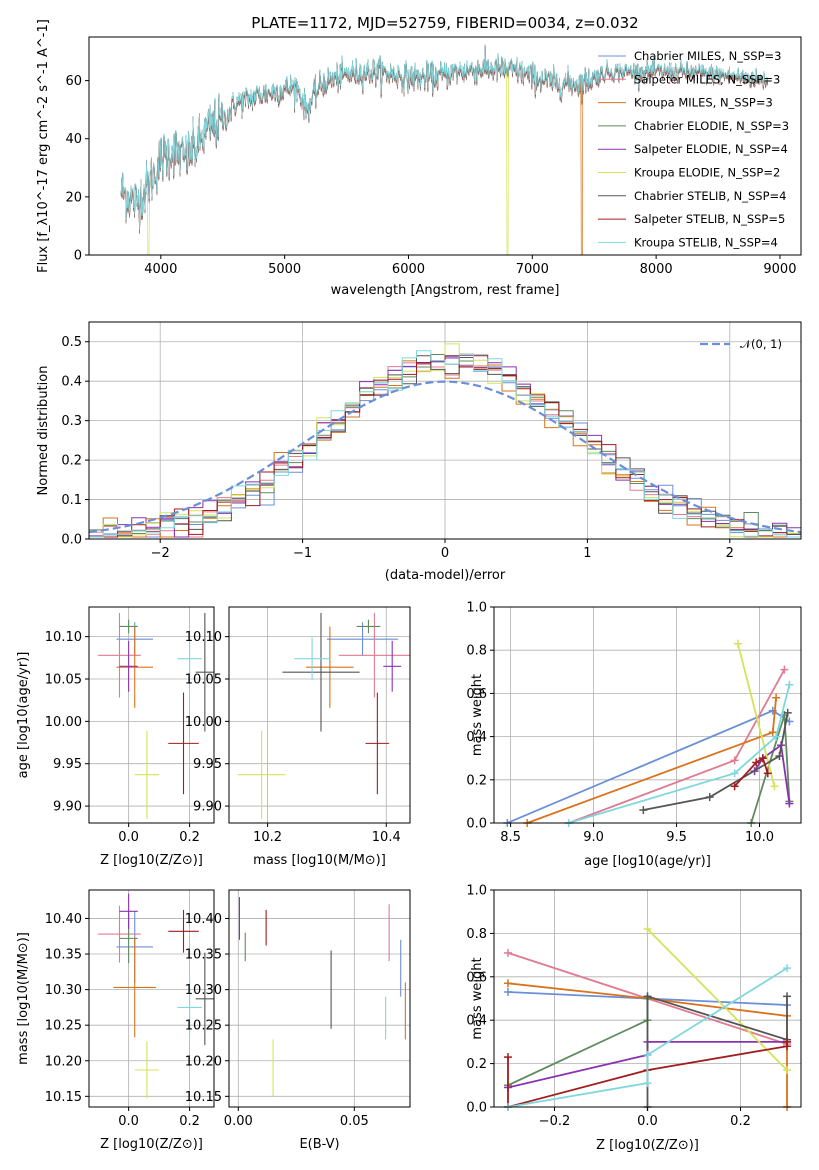 Image resolution: width=819 pixels, height=1170 pixels. I want to click on panel-5-frame: 0.0 0.2 10.15 10.20 10.25 10.30 10.35 10.40, so click(130, 1009).